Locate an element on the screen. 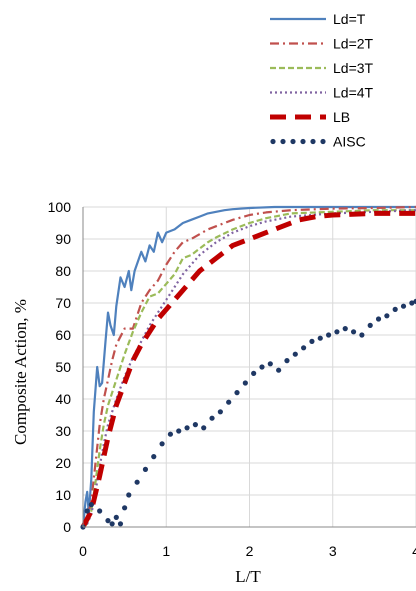 The width and height of the screenshot is (416, 591). x-axis-title: L/T is located at coordinates (248, 576).